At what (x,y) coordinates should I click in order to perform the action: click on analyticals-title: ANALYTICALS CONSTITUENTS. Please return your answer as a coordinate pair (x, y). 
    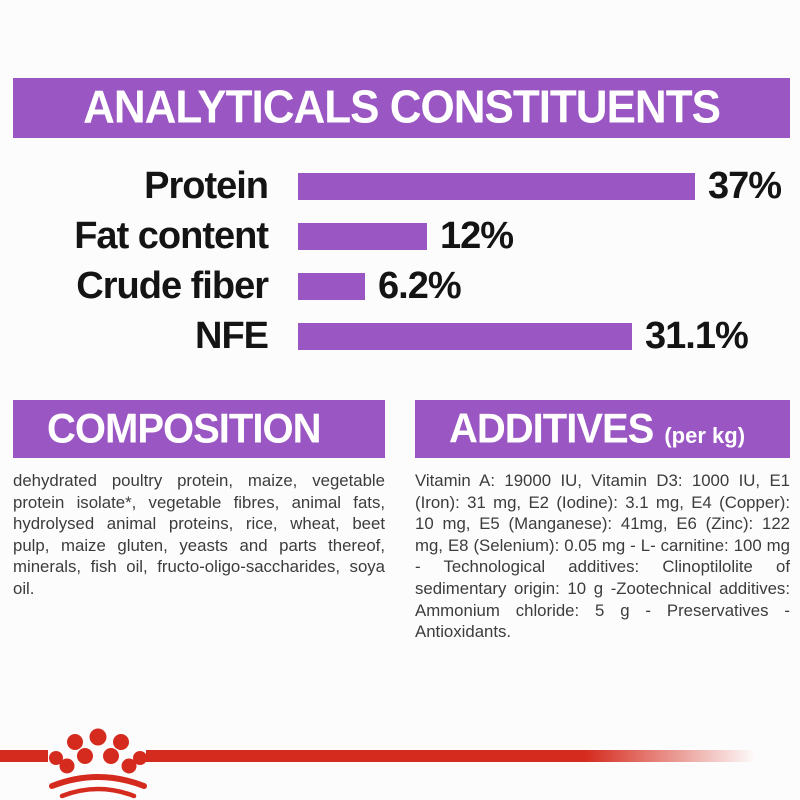
    Looking at the image, I should click on (402, 107).